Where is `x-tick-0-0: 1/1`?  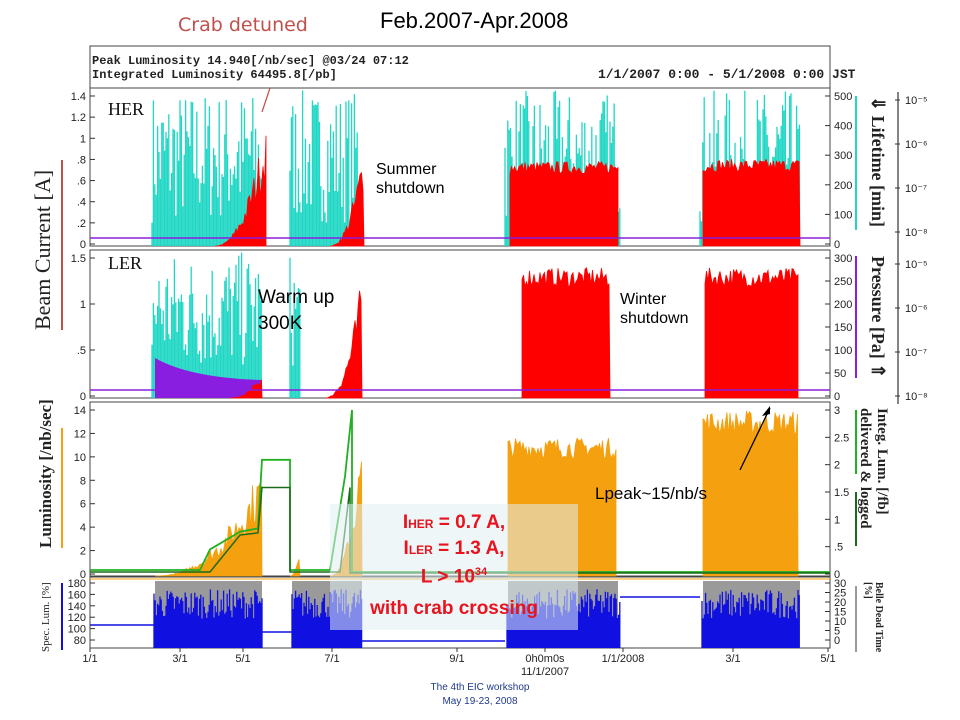
x-tick-0-0: 1/1 is located at coordinates (89, 659).